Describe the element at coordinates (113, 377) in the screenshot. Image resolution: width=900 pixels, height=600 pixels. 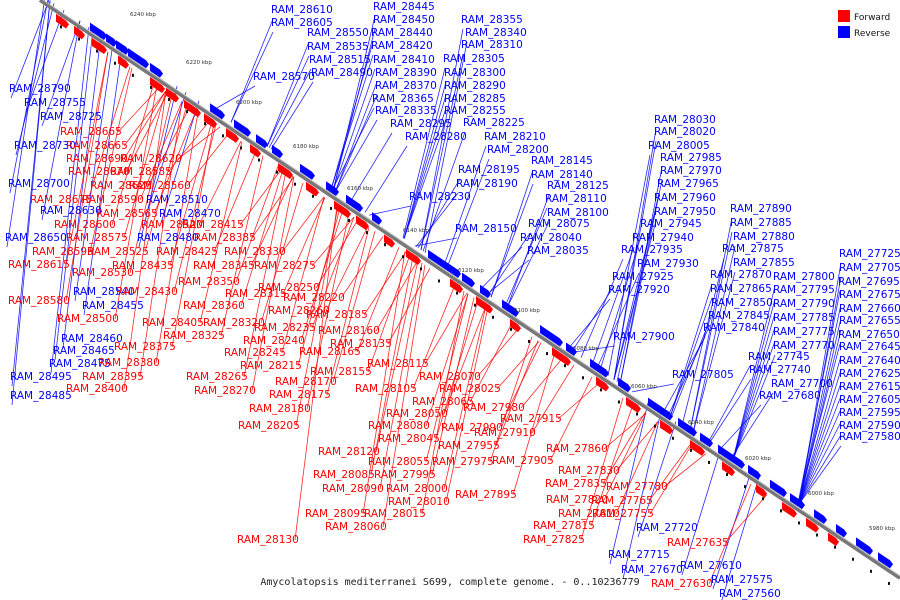
I see `forward-gene-label: RAM_28395` at that location.